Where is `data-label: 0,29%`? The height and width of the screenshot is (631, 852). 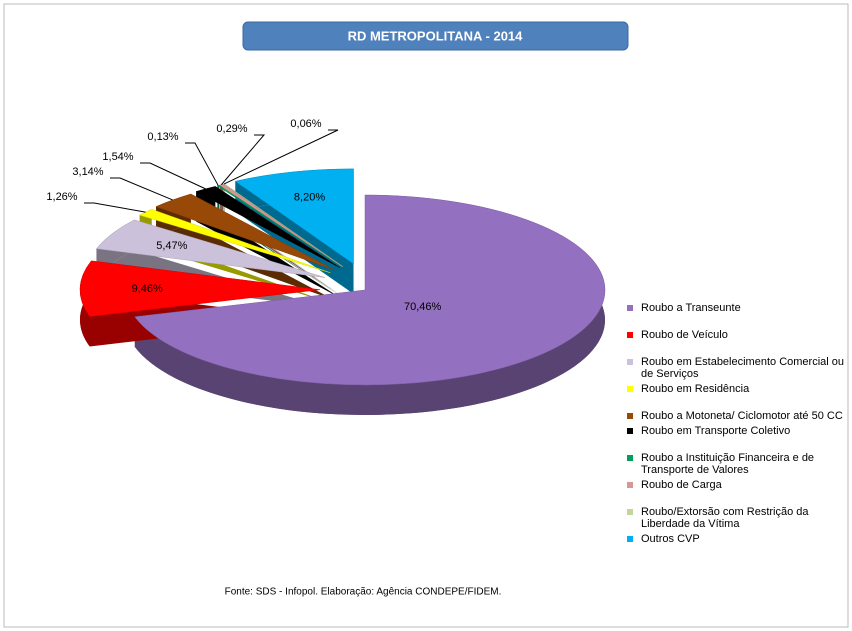
data-label: 0,29% is located at coordinates (231, 129).